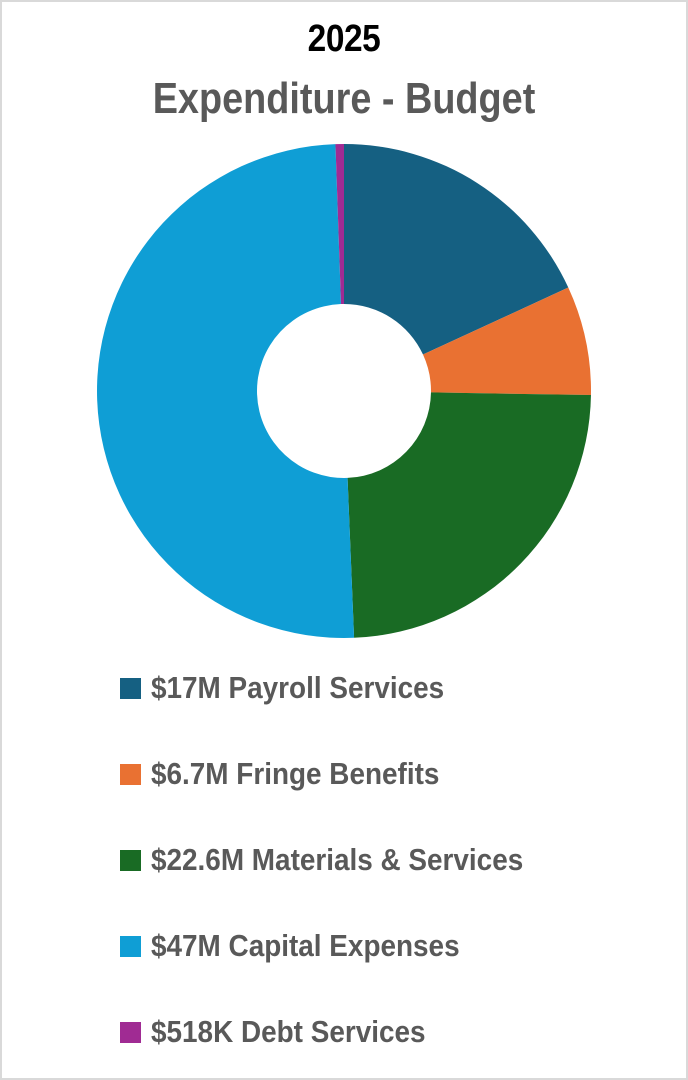  Describe the element at coordinates (456, 249) in the screenshot. I see `donut-slice-payroll-services` at that location.